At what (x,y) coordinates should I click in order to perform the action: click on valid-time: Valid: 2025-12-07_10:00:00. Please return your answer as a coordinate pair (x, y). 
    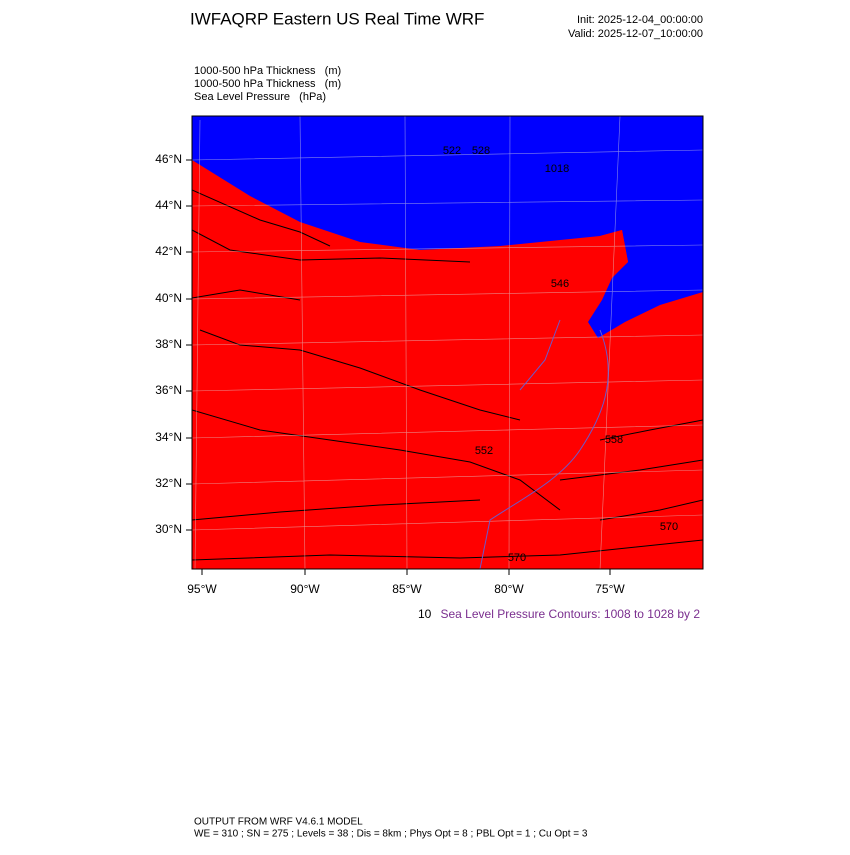
    Looking at the image, I should click on (635, 34).